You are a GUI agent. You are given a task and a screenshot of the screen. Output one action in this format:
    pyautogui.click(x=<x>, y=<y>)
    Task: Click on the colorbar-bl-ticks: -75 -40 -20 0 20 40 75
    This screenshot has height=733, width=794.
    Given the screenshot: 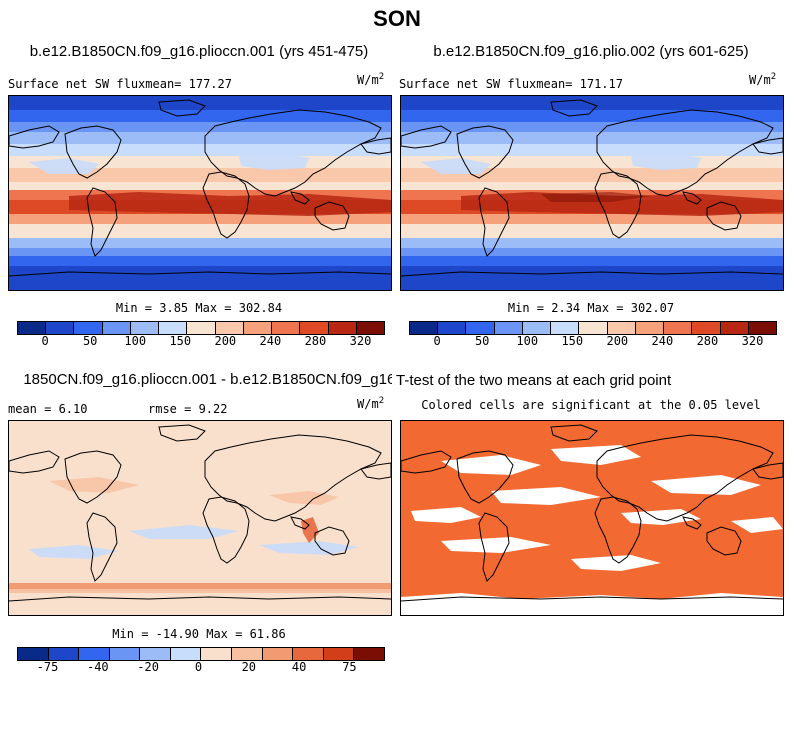 What is the action you would take?
    pyautogui.click(x=200, y=667)
    